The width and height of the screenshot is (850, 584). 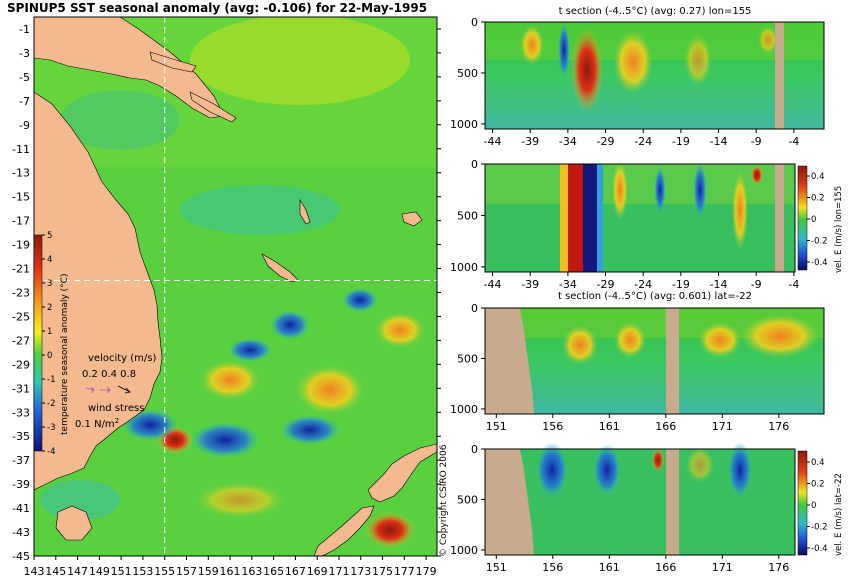 I want to click on section4-colorbar, so click(x=802, y=503).